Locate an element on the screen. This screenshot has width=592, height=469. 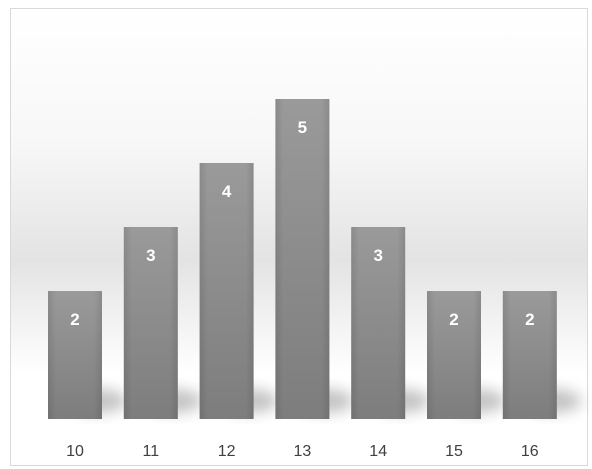
data-label: 5 is located at coordinates (302, 127).